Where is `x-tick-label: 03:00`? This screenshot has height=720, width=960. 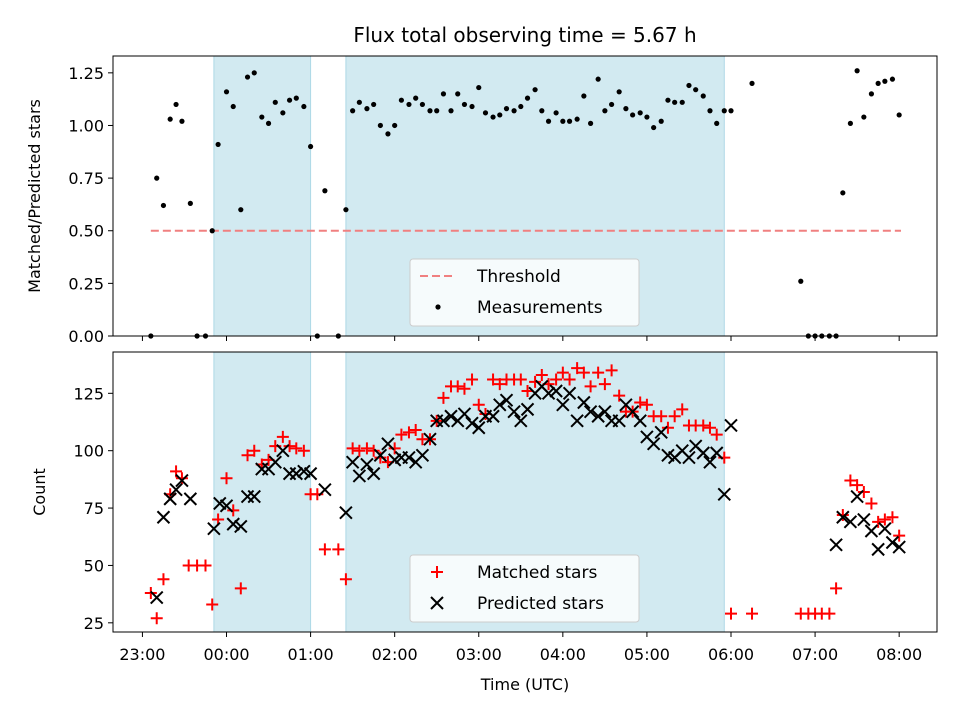 x-tick-label: 03:00 is located at coordinates (479, 654).